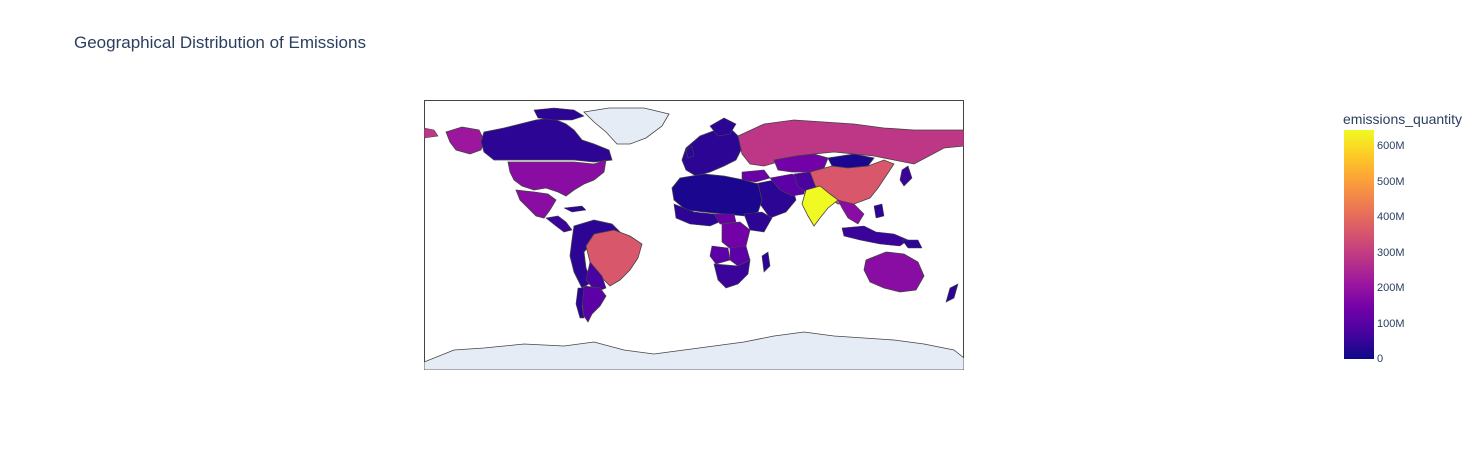 The image size is (1484, 450). I want to click on region-papua-new-guinea, so click(912, 244).